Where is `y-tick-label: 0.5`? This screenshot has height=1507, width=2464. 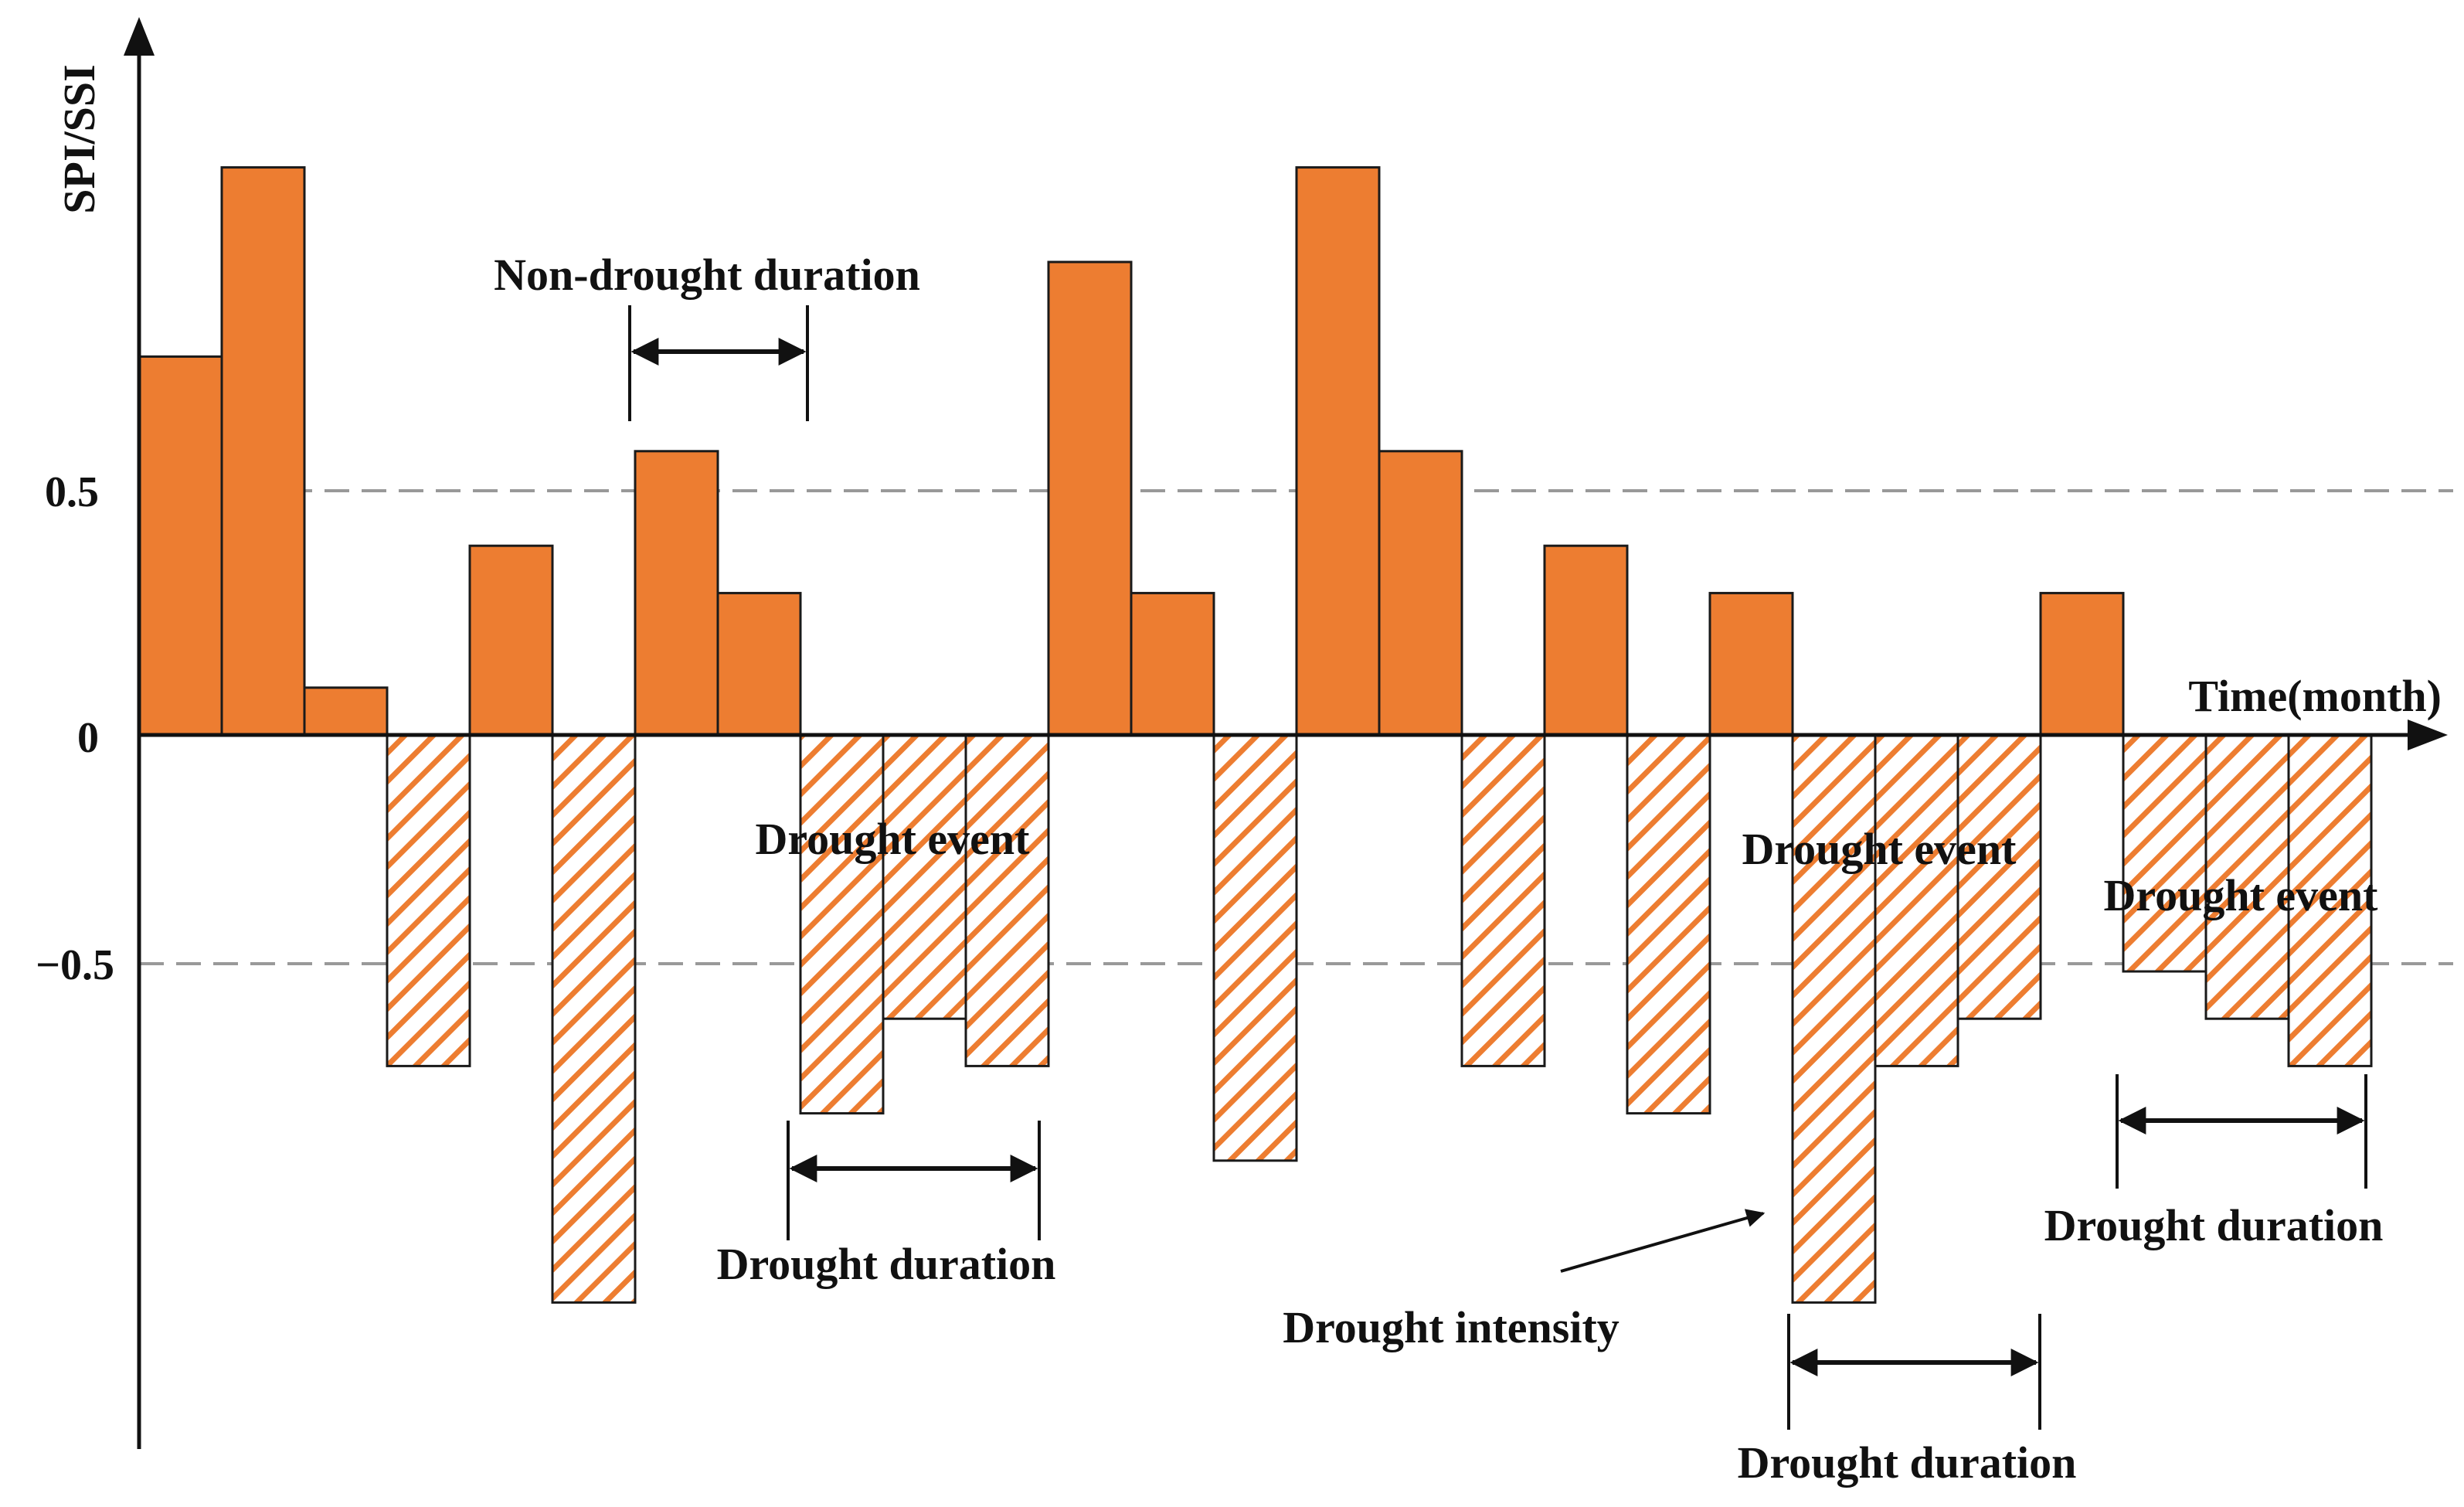 y-tick-label: 0.5 is located at coordinates (72, 492).